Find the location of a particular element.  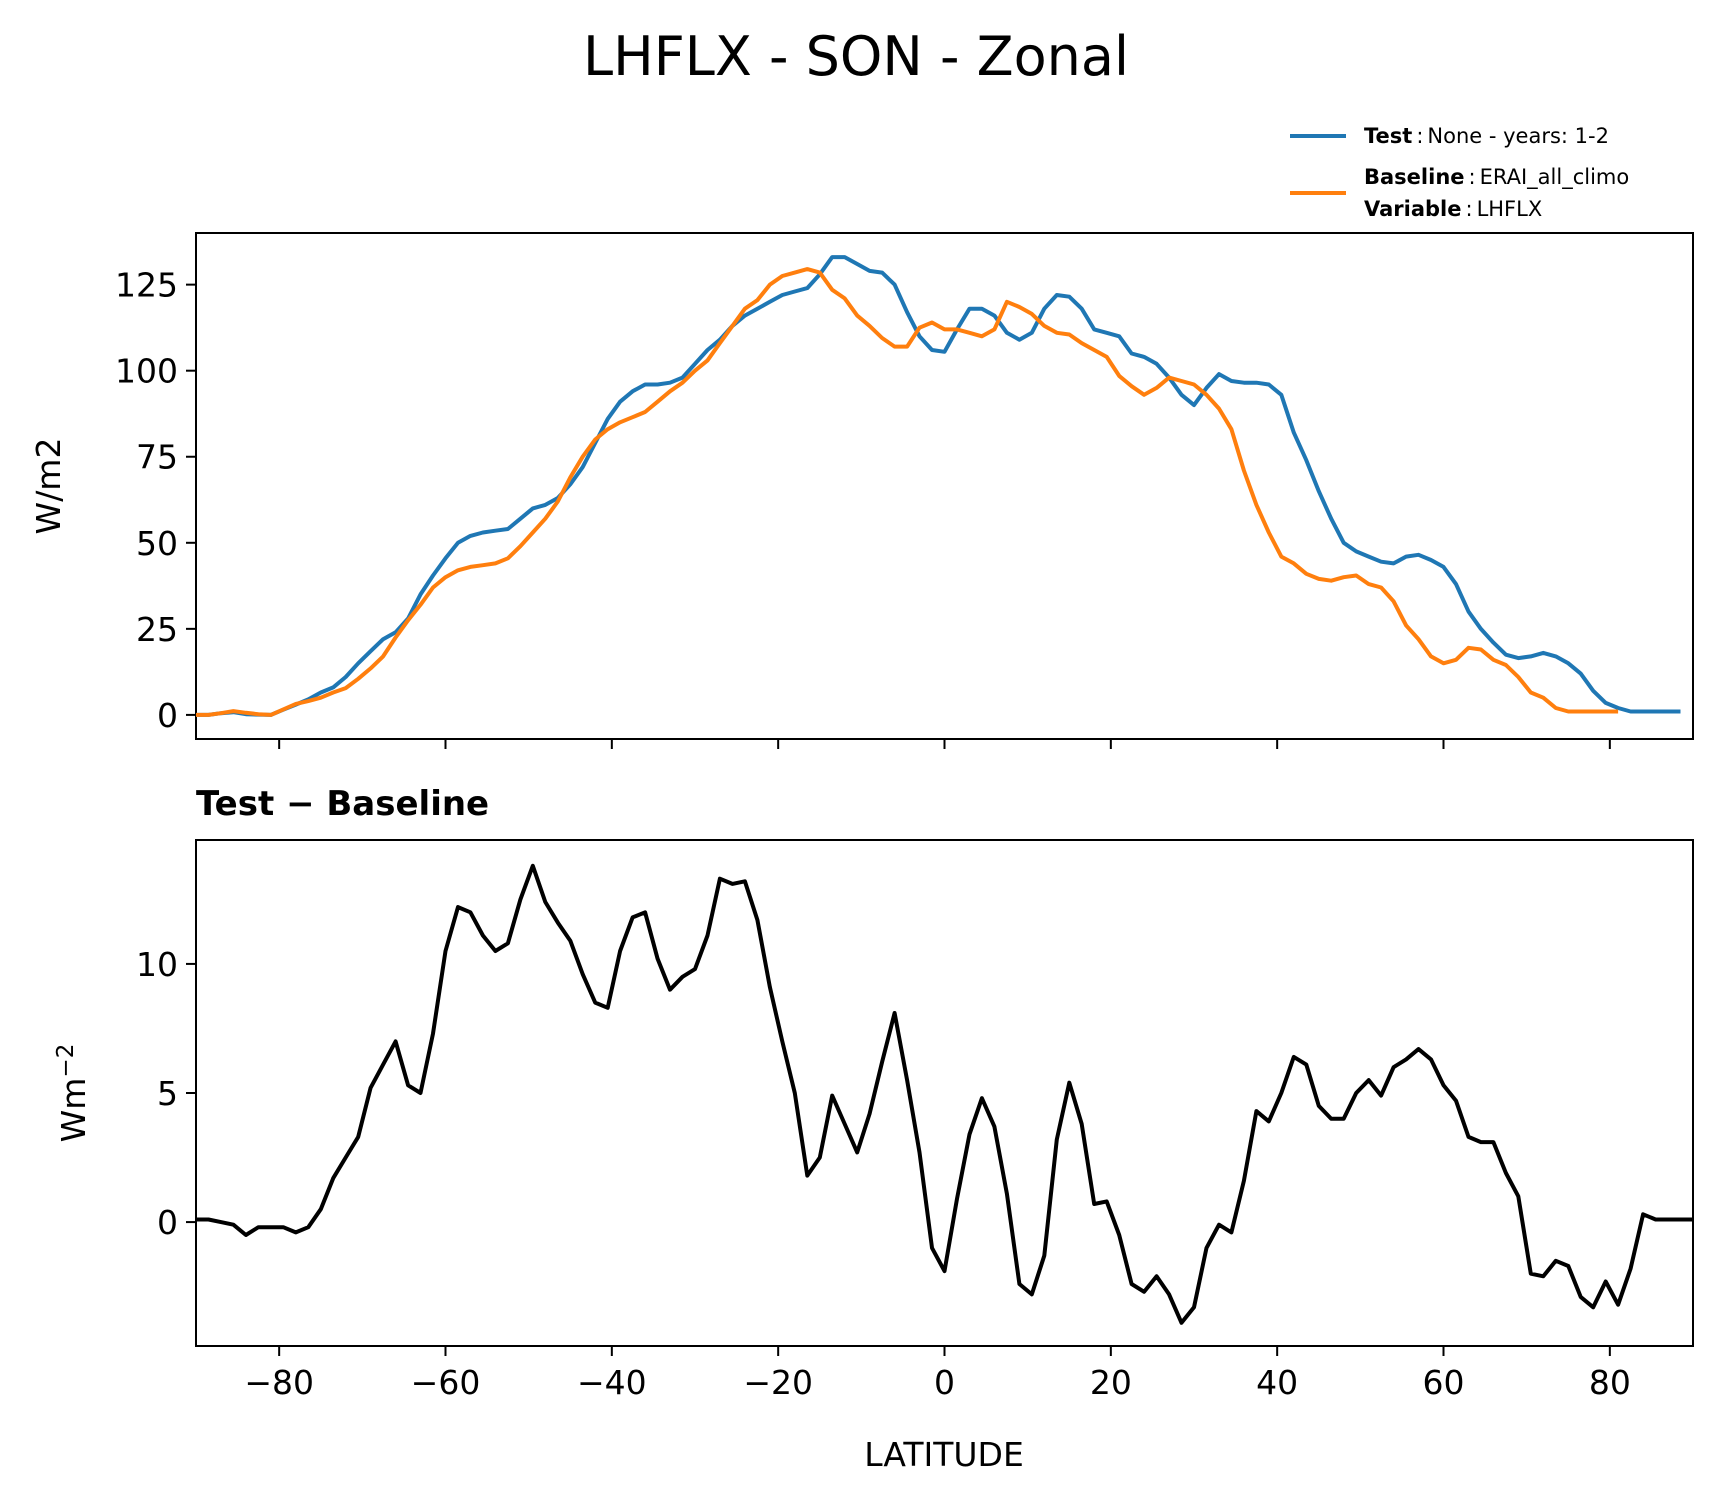

x-axis-label: LATITUDE is located at coordinates (944, 1454).